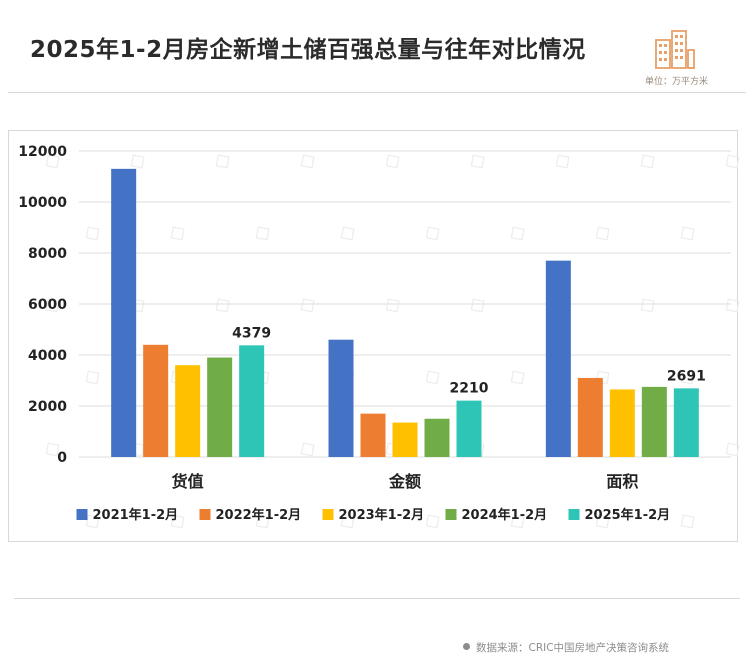  I want to click on data-source: 数据来源：CRIC中国房地产决策咨询系统, so click(566, 647).